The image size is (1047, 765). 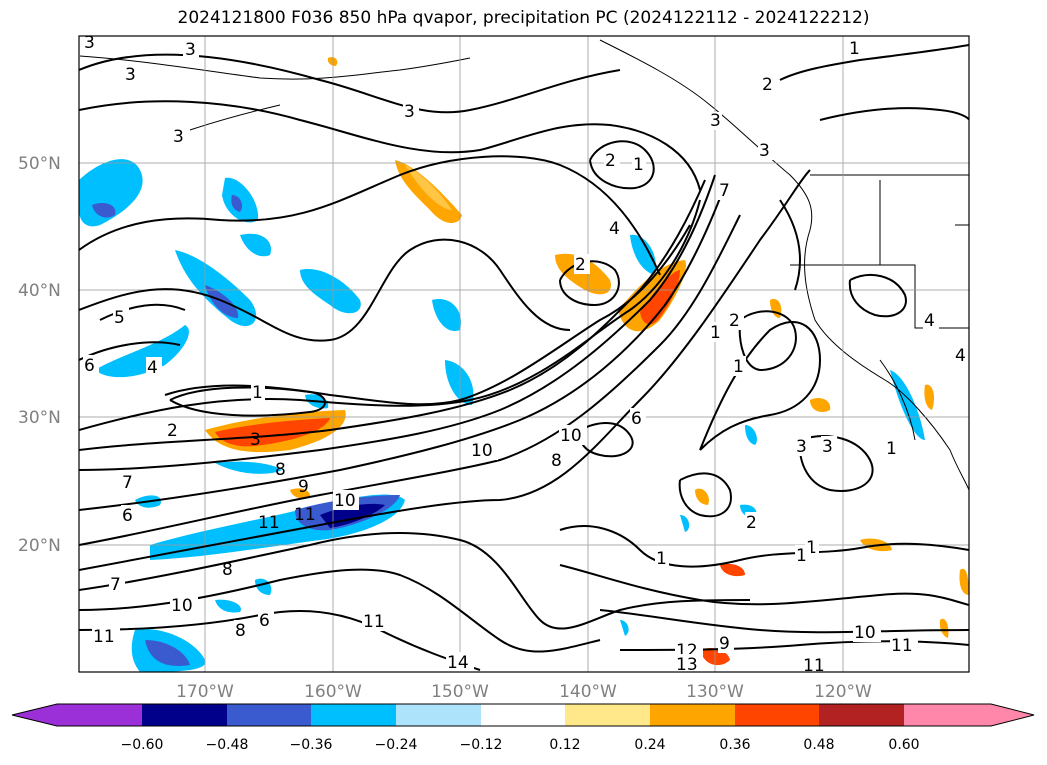 I want to click on lon-label: 160°W, so click(x=333, y=692).